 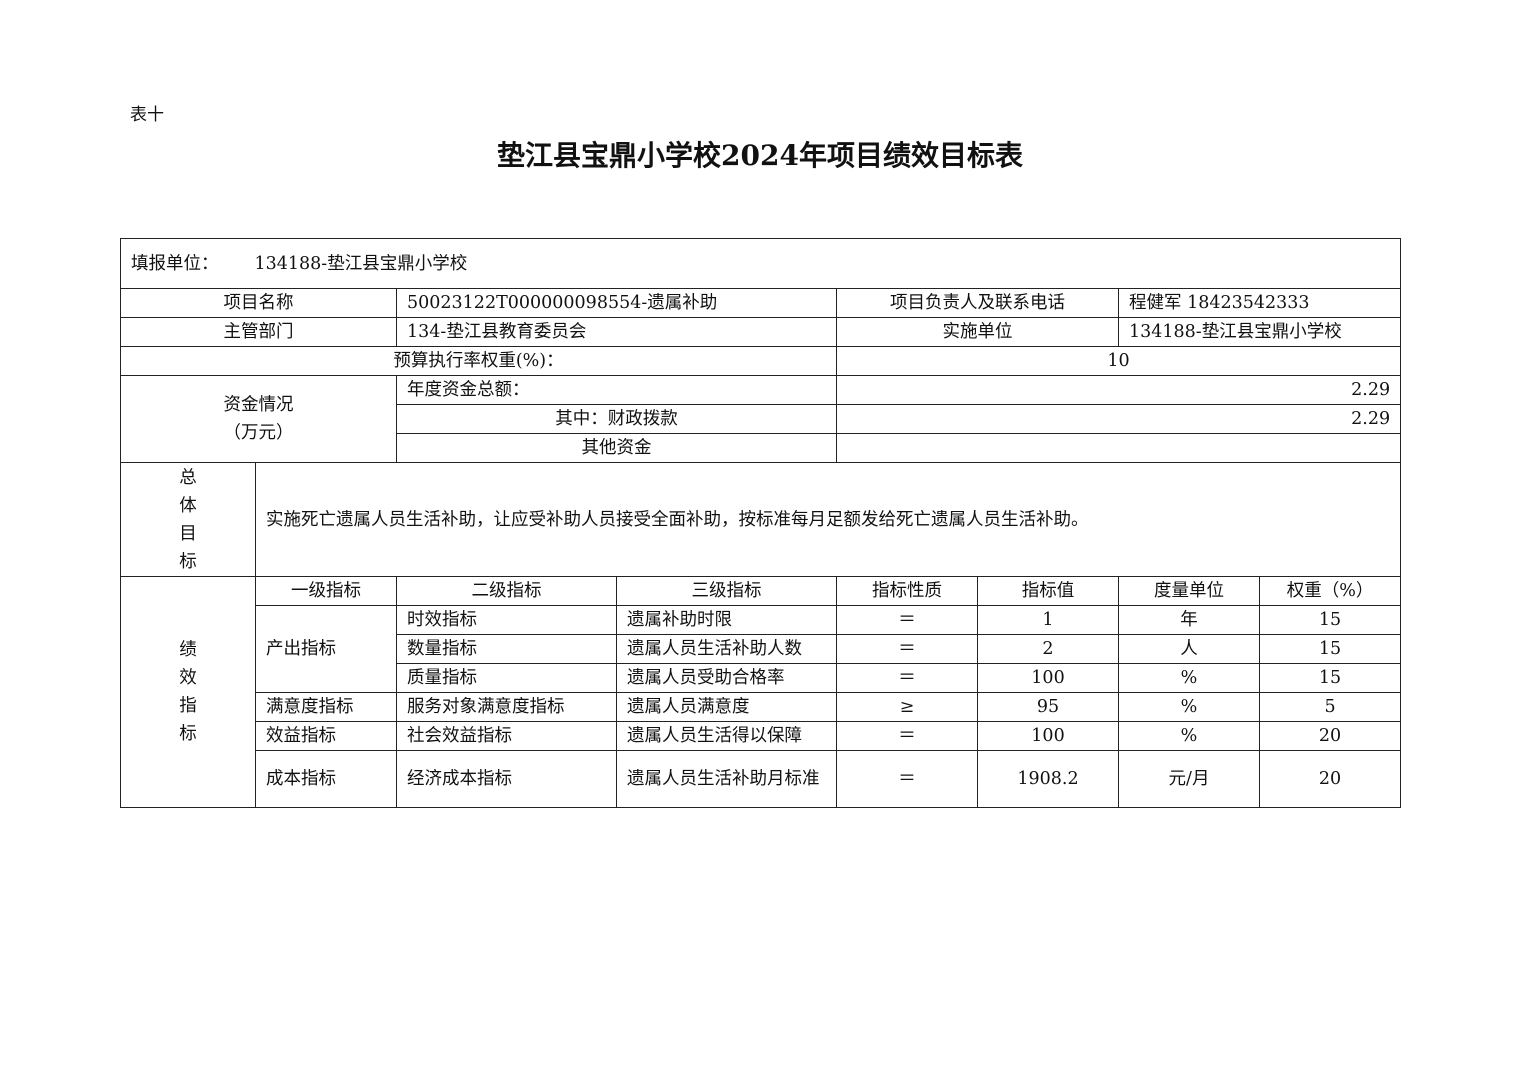 What do you see at coordinates (1189, 591) in the screenshot?
I see `header-unit: 度量单位` at bounding box center [1189, 591].